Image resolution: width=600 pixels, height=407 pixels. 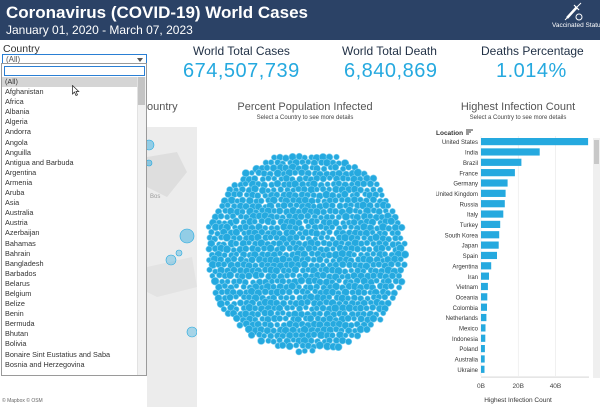 What do you see at coordinates (141, 91) in the screenshot?
I see `dropdown-scroll-thumb` at bounding box center [141, 91].